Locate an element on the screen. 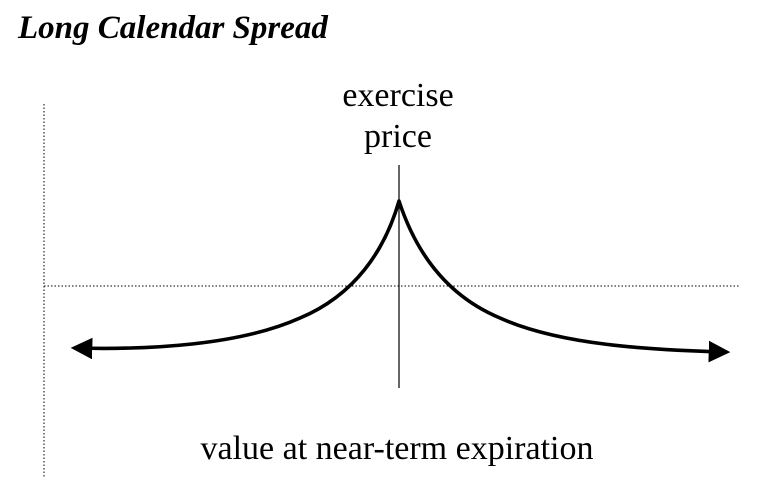 Image resolution: width=774 pixels, height=503 pixels. diagram-title: Long Calendar Spread is located at coordinates (172, 28).